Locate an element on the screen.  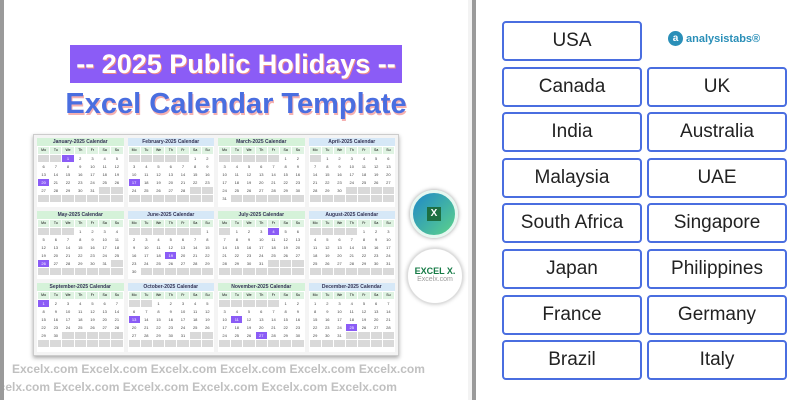
calendar-day: 15 is located at coordinates (364, 247).